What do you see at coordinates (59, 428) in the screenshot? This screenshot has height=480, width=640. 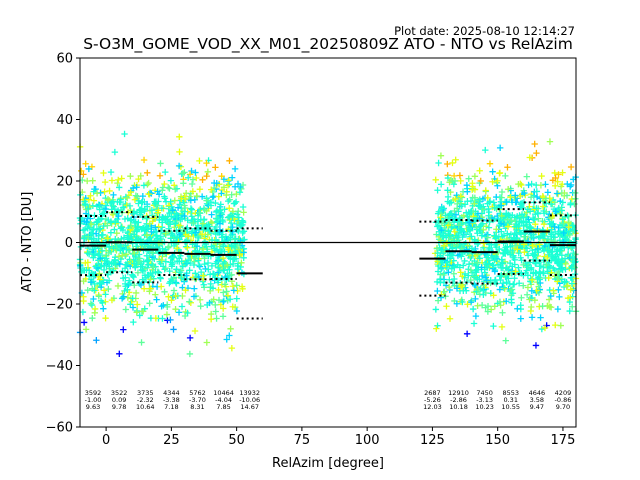 I see `y-tick-label: −60` at bounding box center [59, 428].